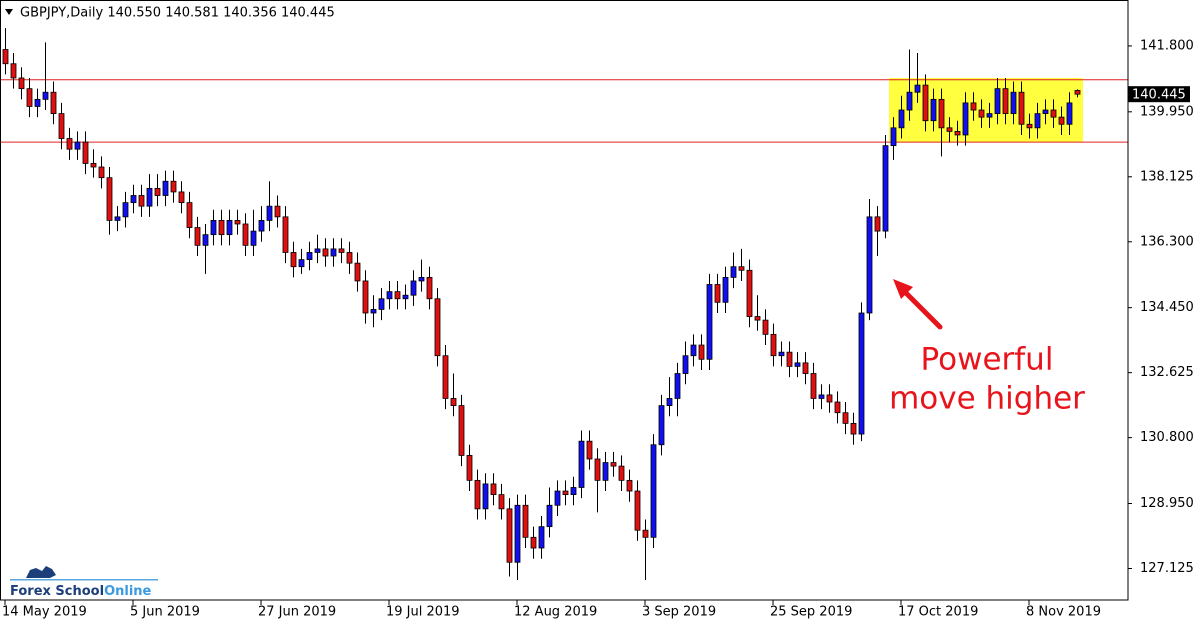 The image size is (1200, 627). What do you see at coordinates (127, 591) in the screenshot?
I see `watermark-right: Online` at bounding box center [127, 591].